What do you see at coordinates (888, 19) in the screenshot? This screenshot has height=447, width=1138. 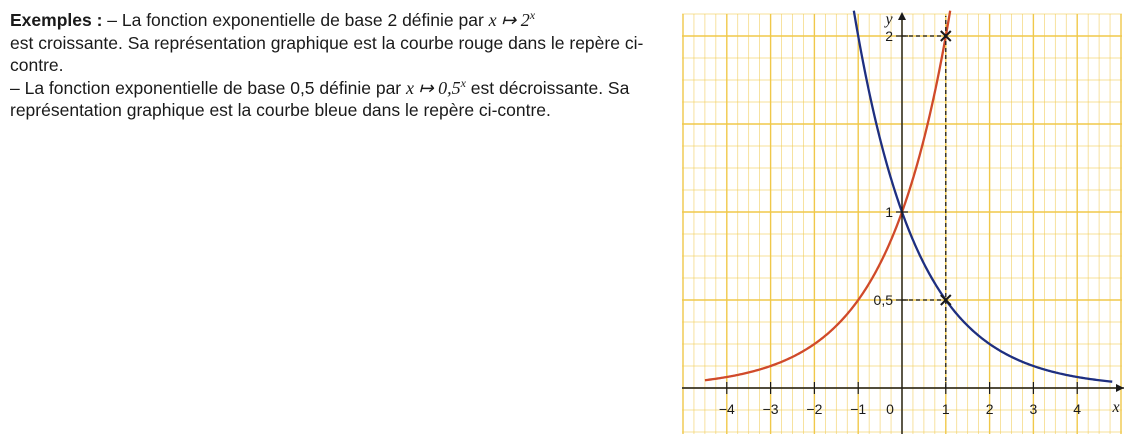 I see `y-axis-label: y` at bounding box center [888, 19].